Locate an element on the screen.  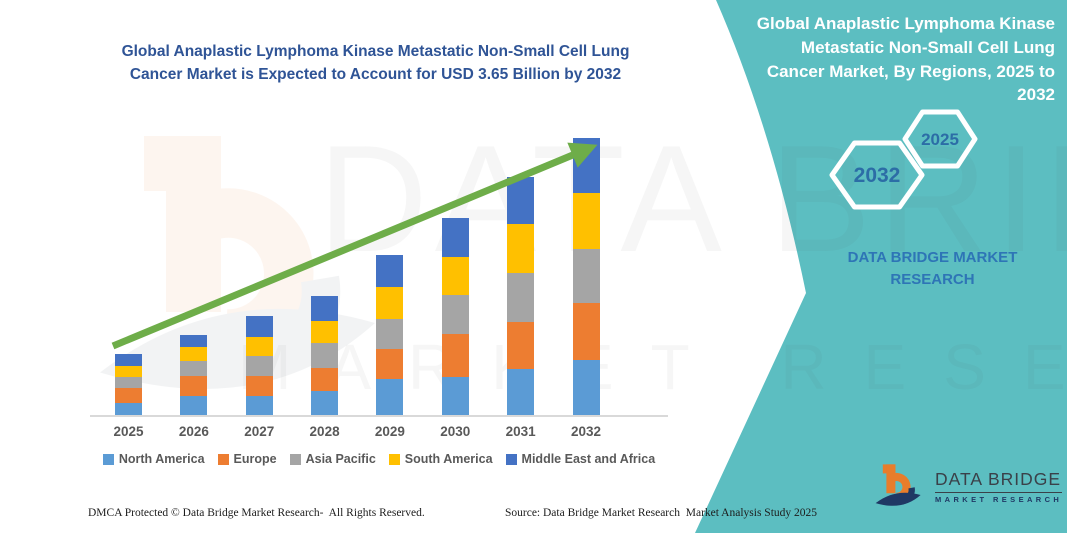
stacked-bar-2029 is located at coordinates (390, 335).